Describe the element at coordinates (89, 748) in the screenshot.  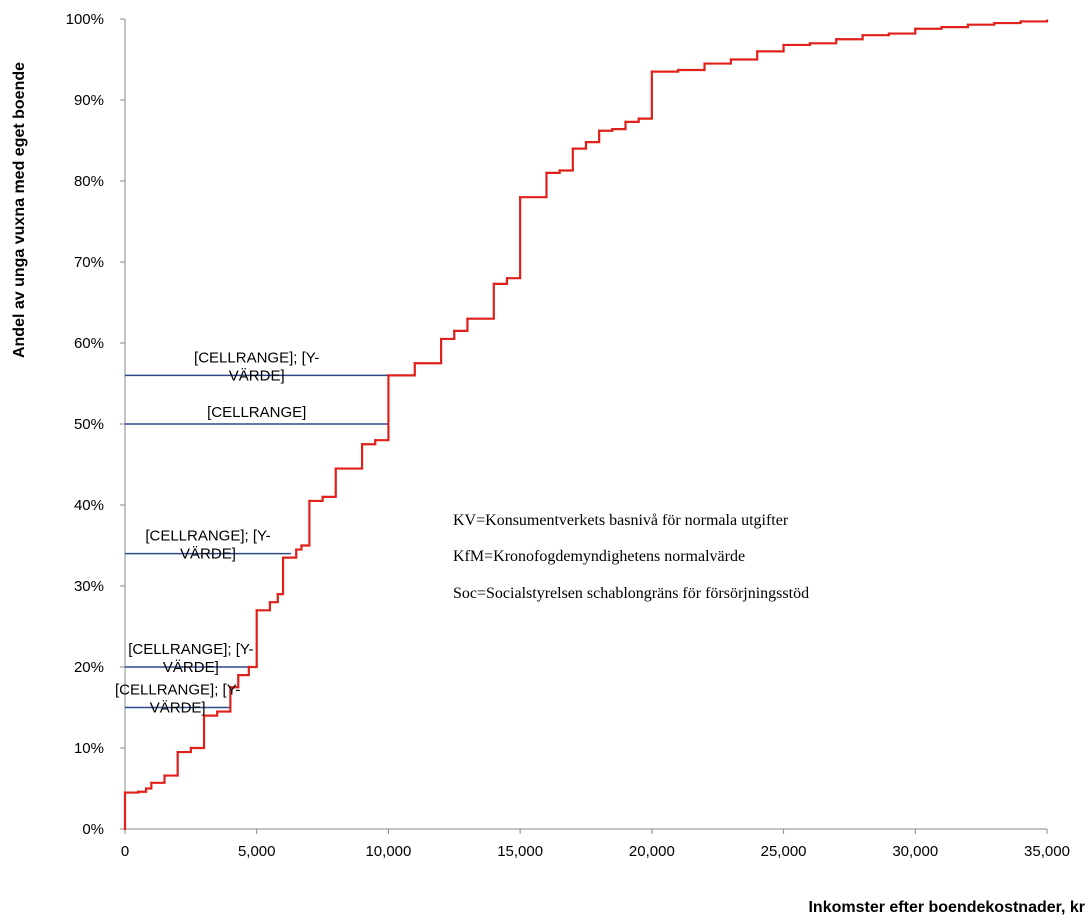
I see `y-tick-label: 10%` at that location.